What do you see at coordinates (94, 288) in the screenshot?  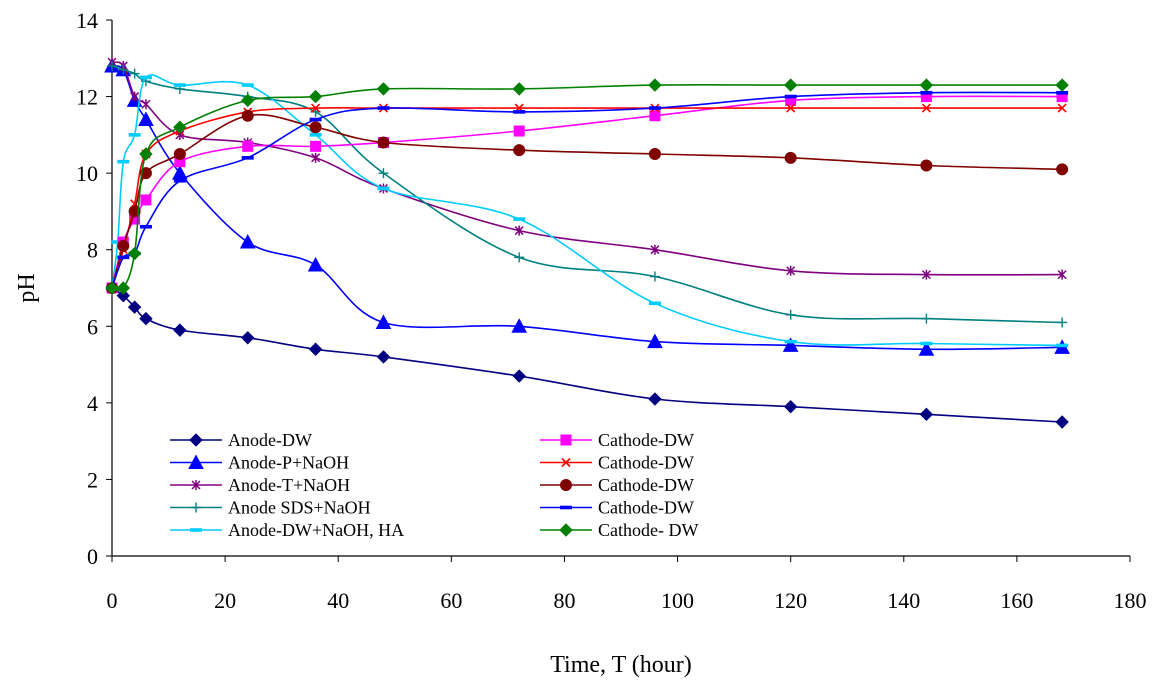 I see `y-ticks: 0 2 4 6 8 10 12 14` at bounding box center [94, 288].